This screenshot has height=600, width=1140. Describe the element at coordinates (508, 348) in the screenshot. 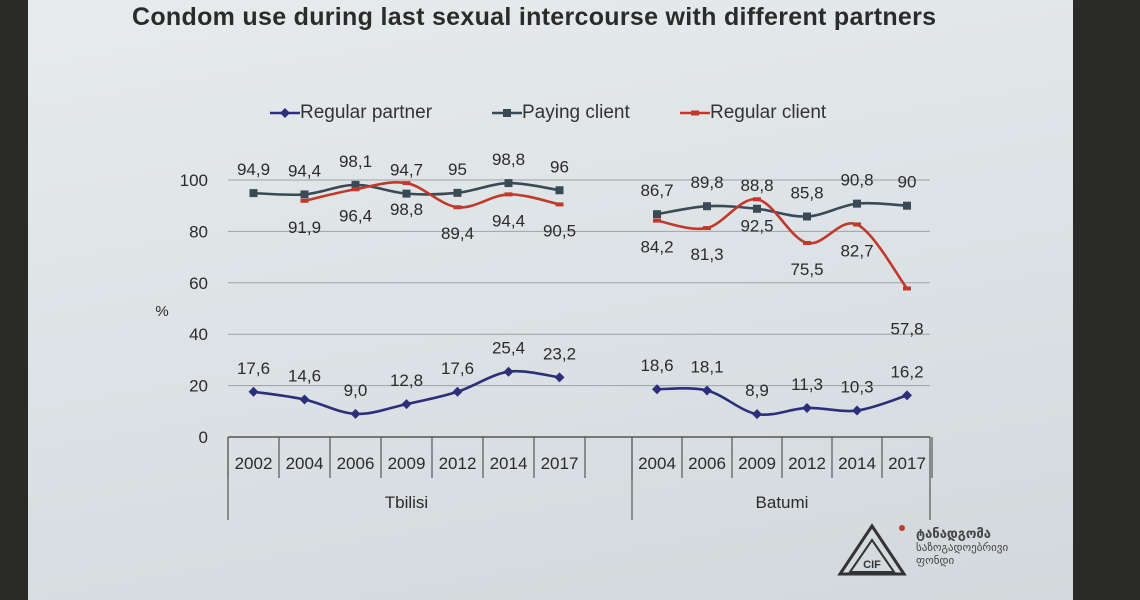

I see `data-label: 25,4` at that location.